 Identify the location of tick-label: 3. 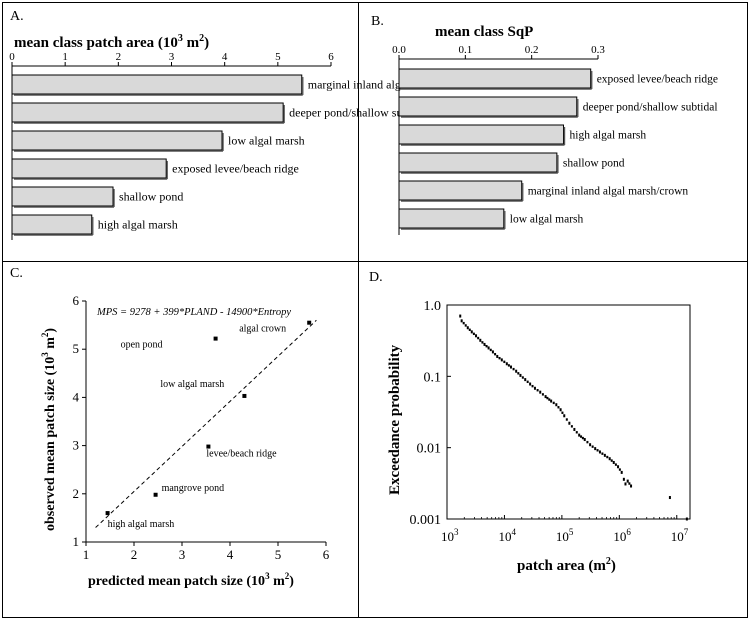
(172, 57).